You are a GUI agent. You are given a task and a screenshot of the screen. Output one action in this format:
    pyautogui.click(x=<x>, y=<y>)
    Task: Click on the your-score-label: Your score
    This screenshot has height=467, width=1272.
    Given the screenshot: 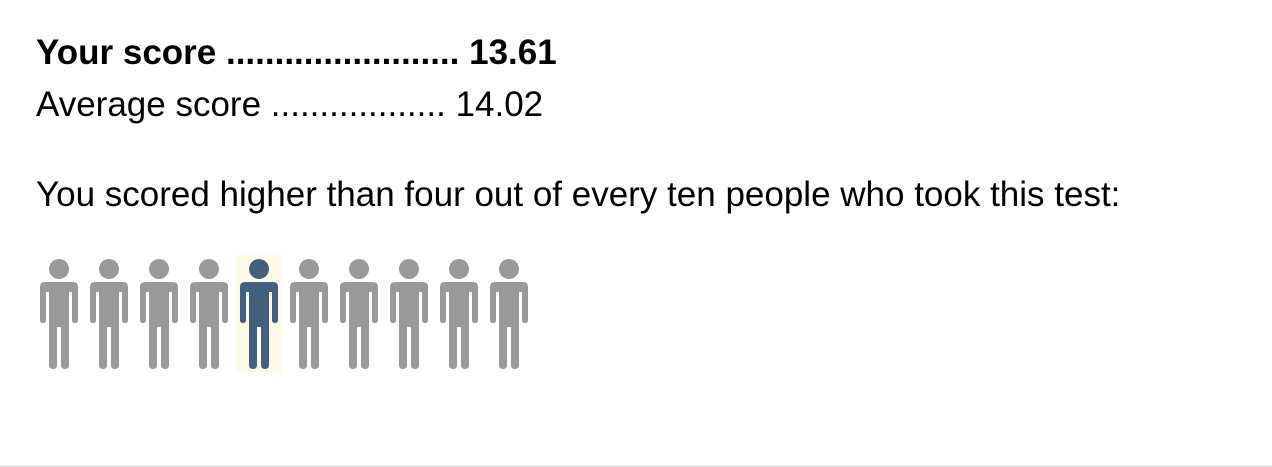 What is the action you would take?
    pyautogui.click(x=126, y=52)
    